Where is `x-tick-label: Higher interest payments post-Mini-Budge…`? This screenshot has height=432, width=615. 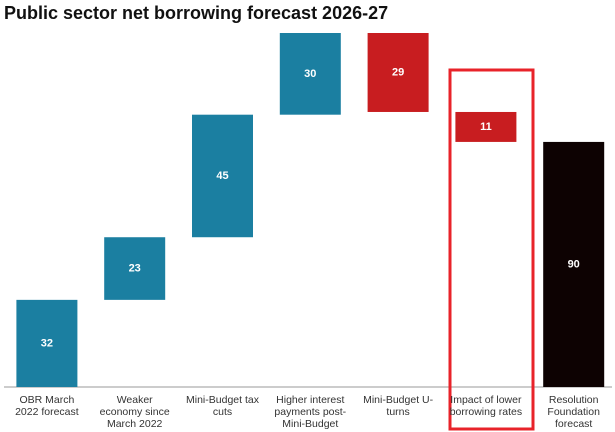 x-tick-label: Higher interest payments post-Mini-Budge… is located at coordinates (310, 412).